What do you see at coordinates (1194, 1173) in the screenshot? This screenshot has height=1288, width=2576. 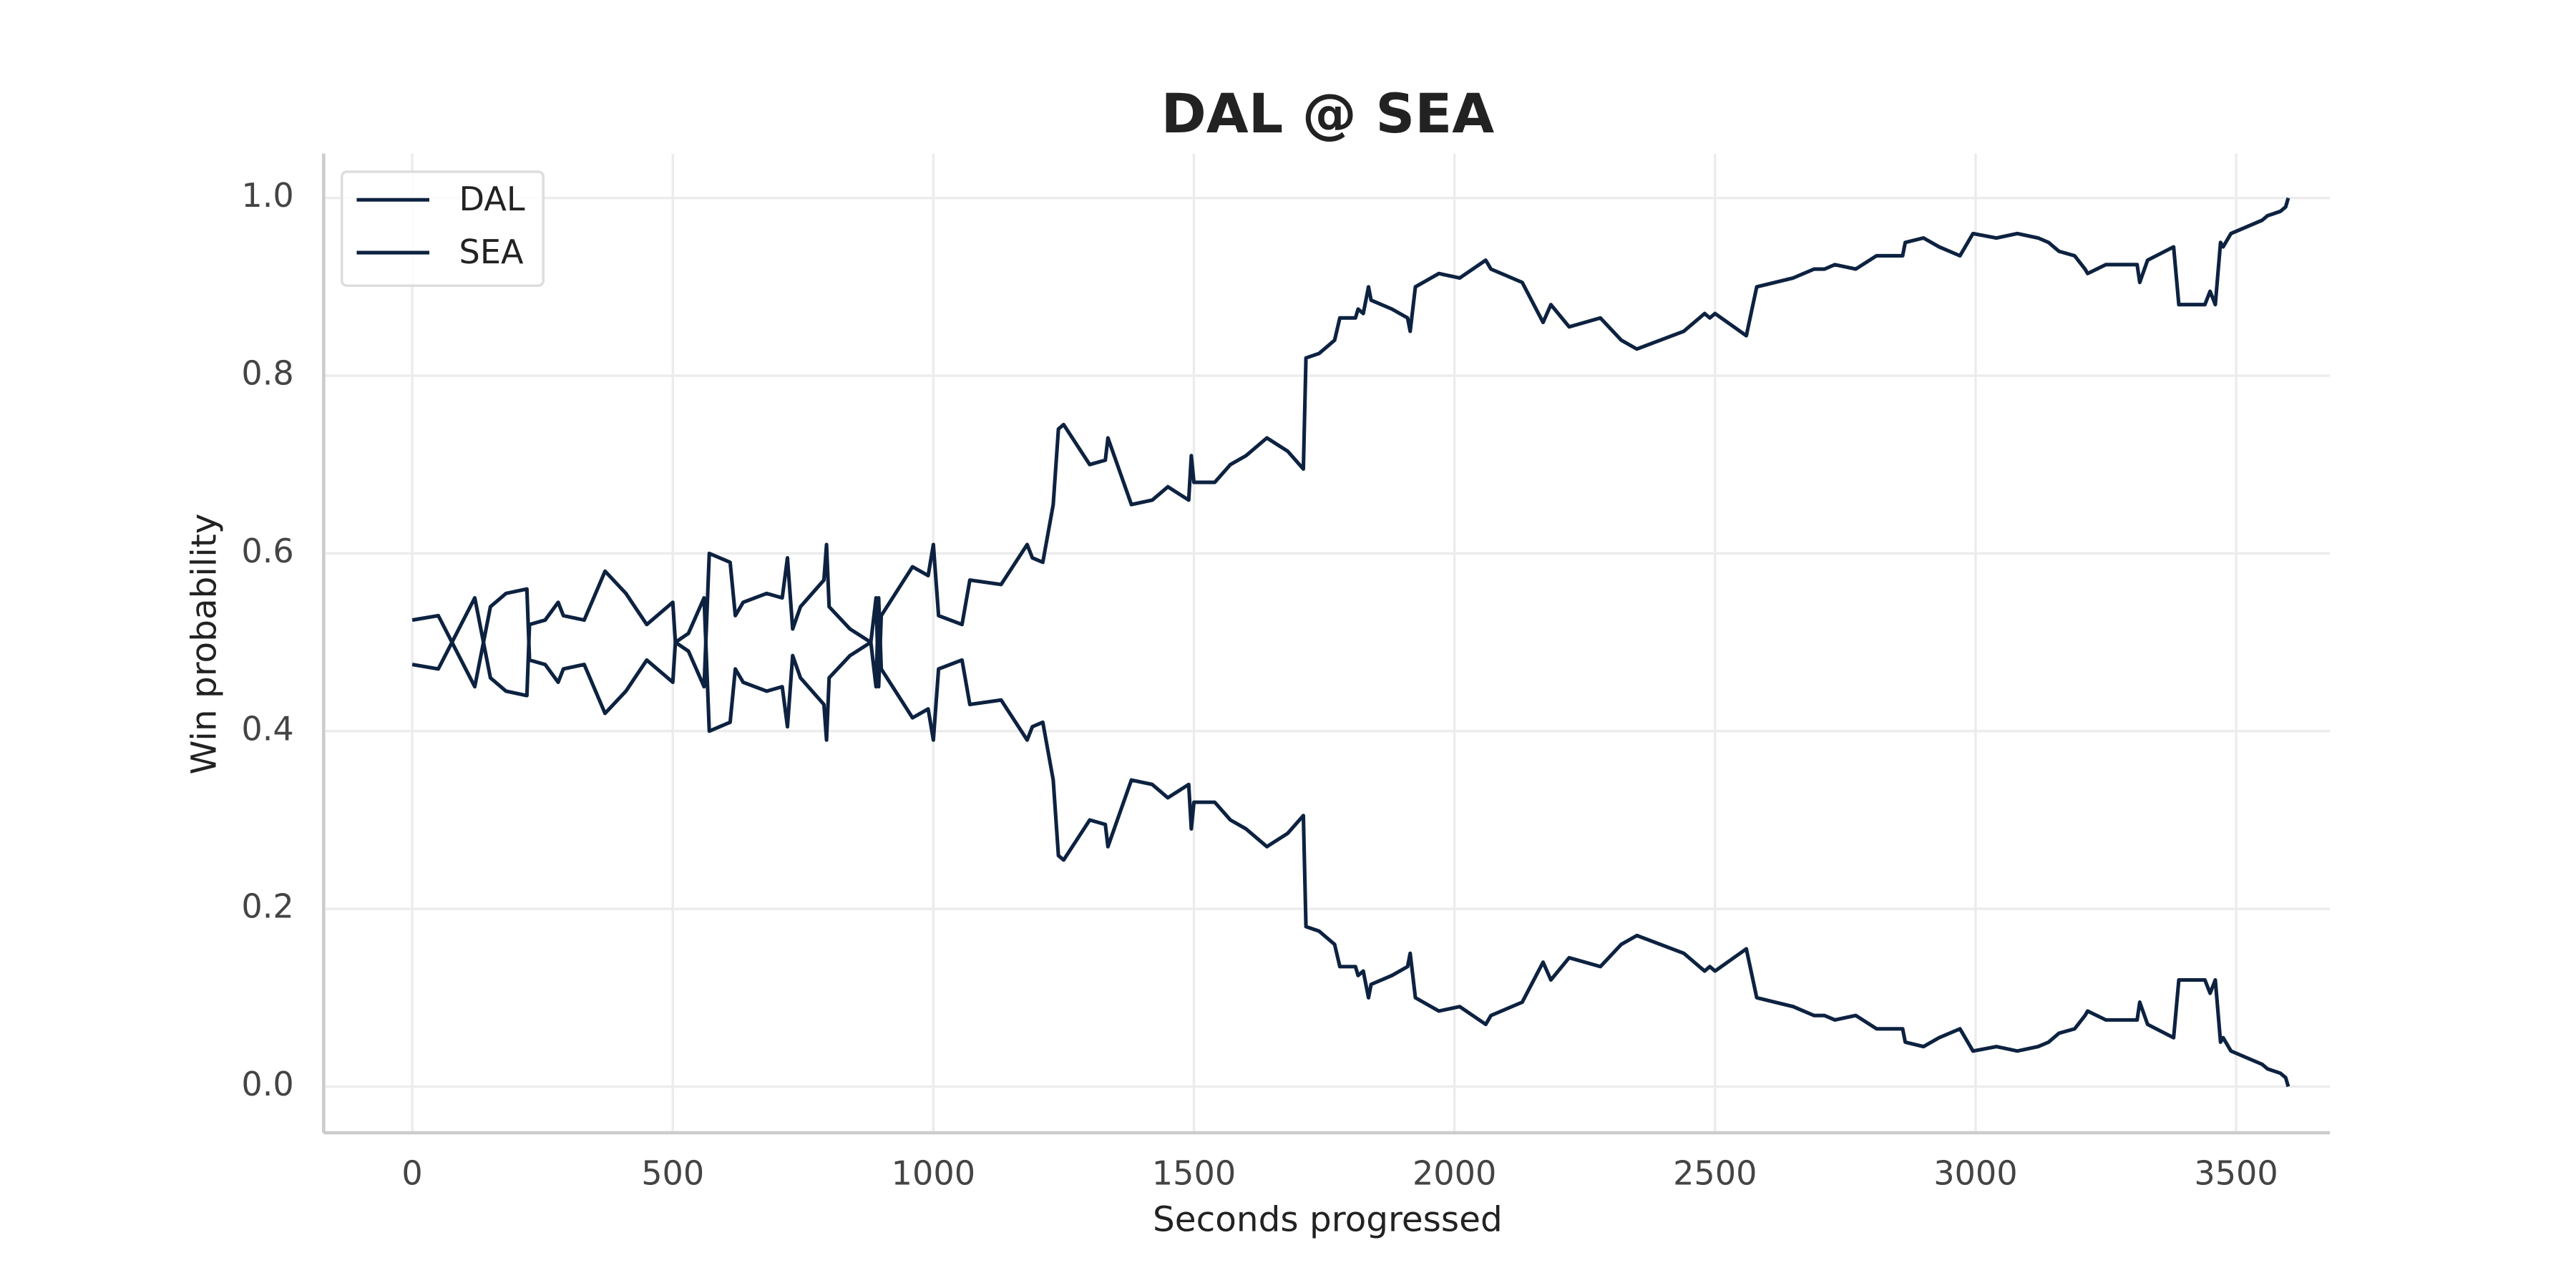 I see `x-tick-label: 1500` at bounding box center [1194, 1173].